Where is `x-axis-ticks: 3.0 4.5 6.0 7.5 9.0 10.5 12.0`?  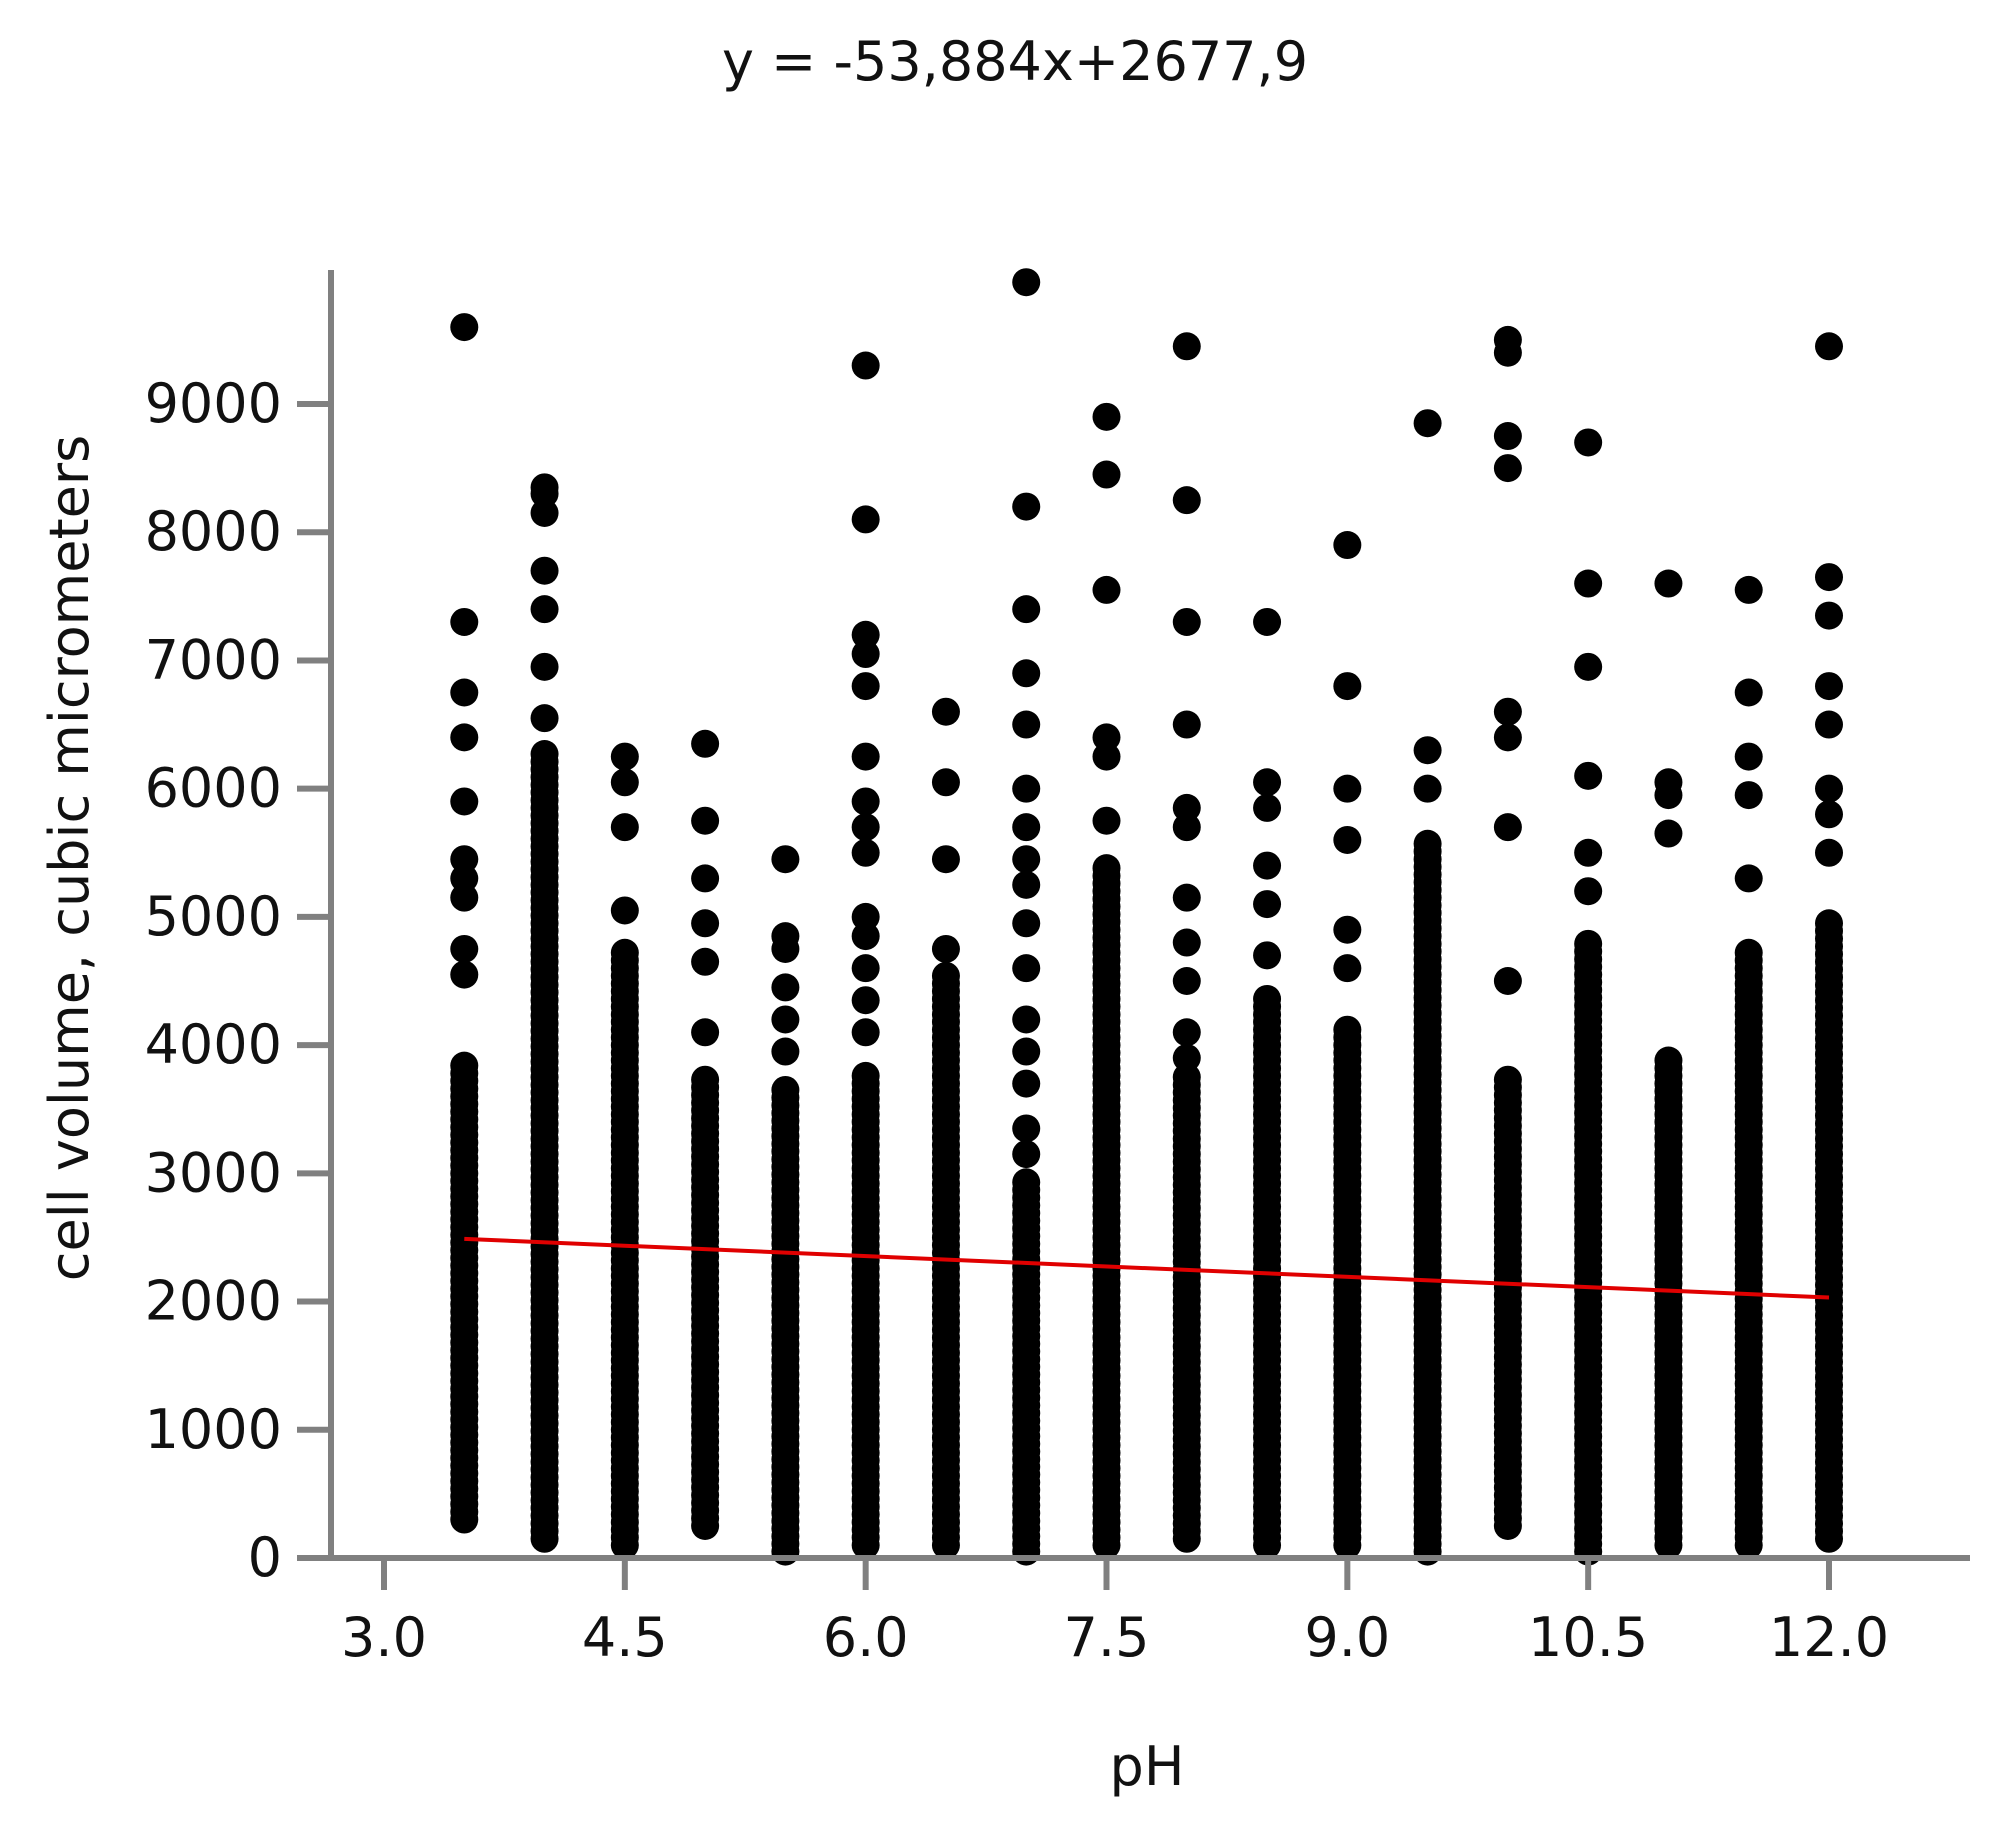
x-axis-ticks: 3.0 4.5 6.0 7.5 9.0 10.5 12.0 is located at coordinates (1115, 1613).